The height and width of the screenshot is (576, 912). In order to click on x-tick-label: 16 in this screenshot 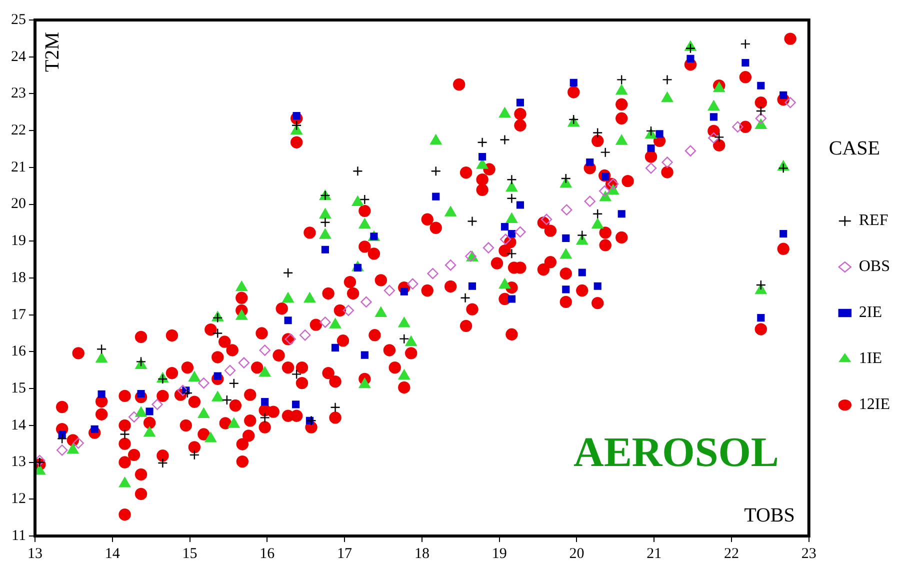, I will do `click(268, 554)`.